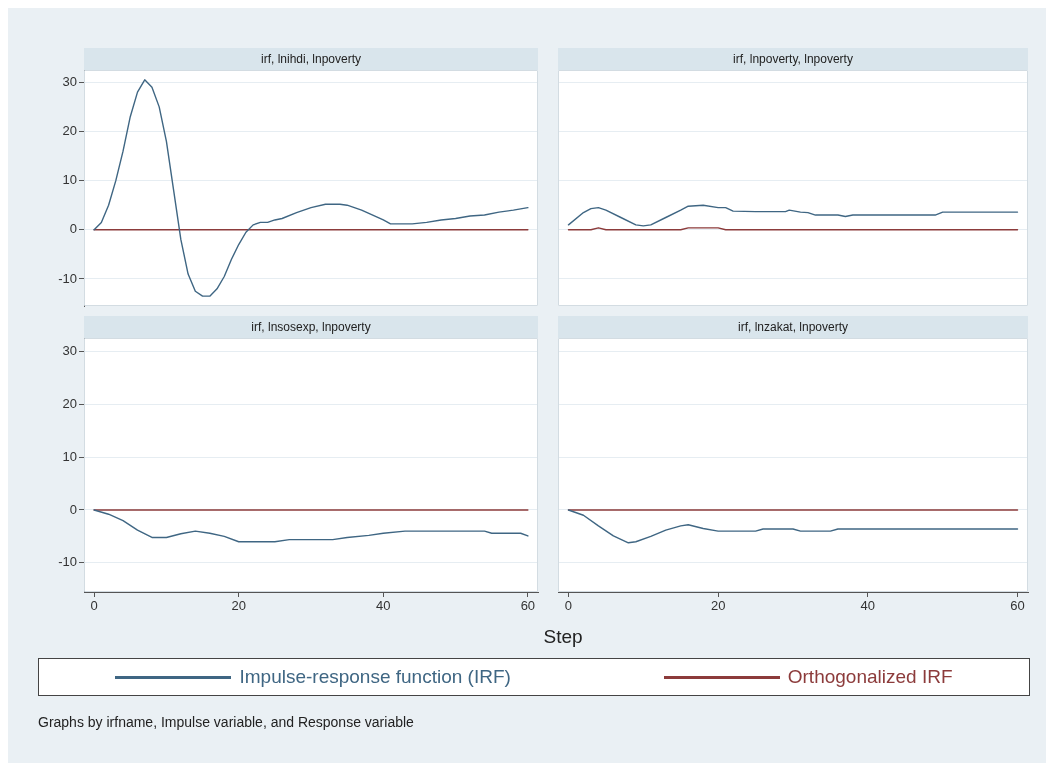  I want to click on x-axis-title: Step, so click(563, 637).